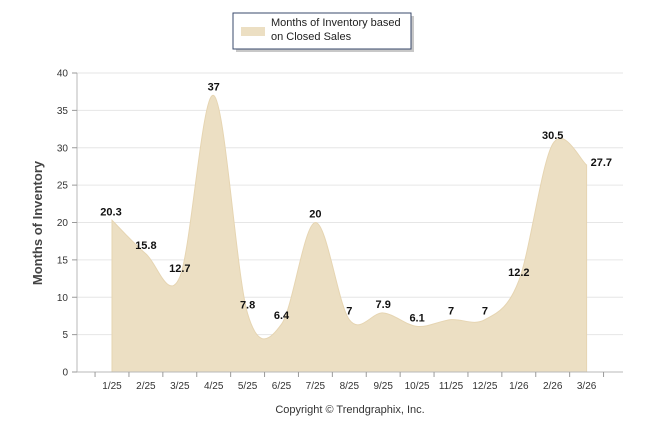 The width and height of the screenshot is (646, 434). Describe the element at coordinates (214, 87) in the screenshot. I see `data-label: 37` at that location.